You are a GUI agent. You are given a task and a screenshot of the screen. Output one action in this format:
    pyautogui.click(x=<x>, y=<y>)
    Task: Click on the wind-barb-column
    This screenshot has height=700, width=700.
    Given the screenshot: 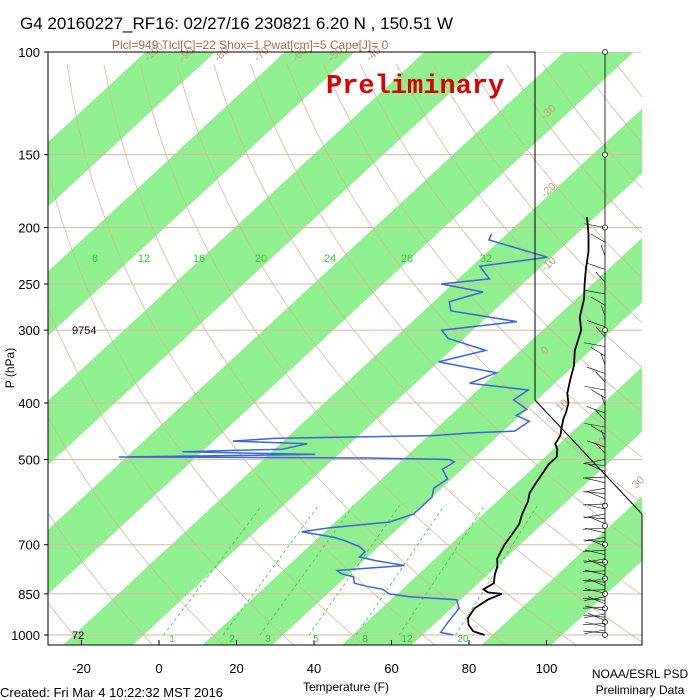 What is the action you would take?
    pyautogui.click(x=595, y=343)
    